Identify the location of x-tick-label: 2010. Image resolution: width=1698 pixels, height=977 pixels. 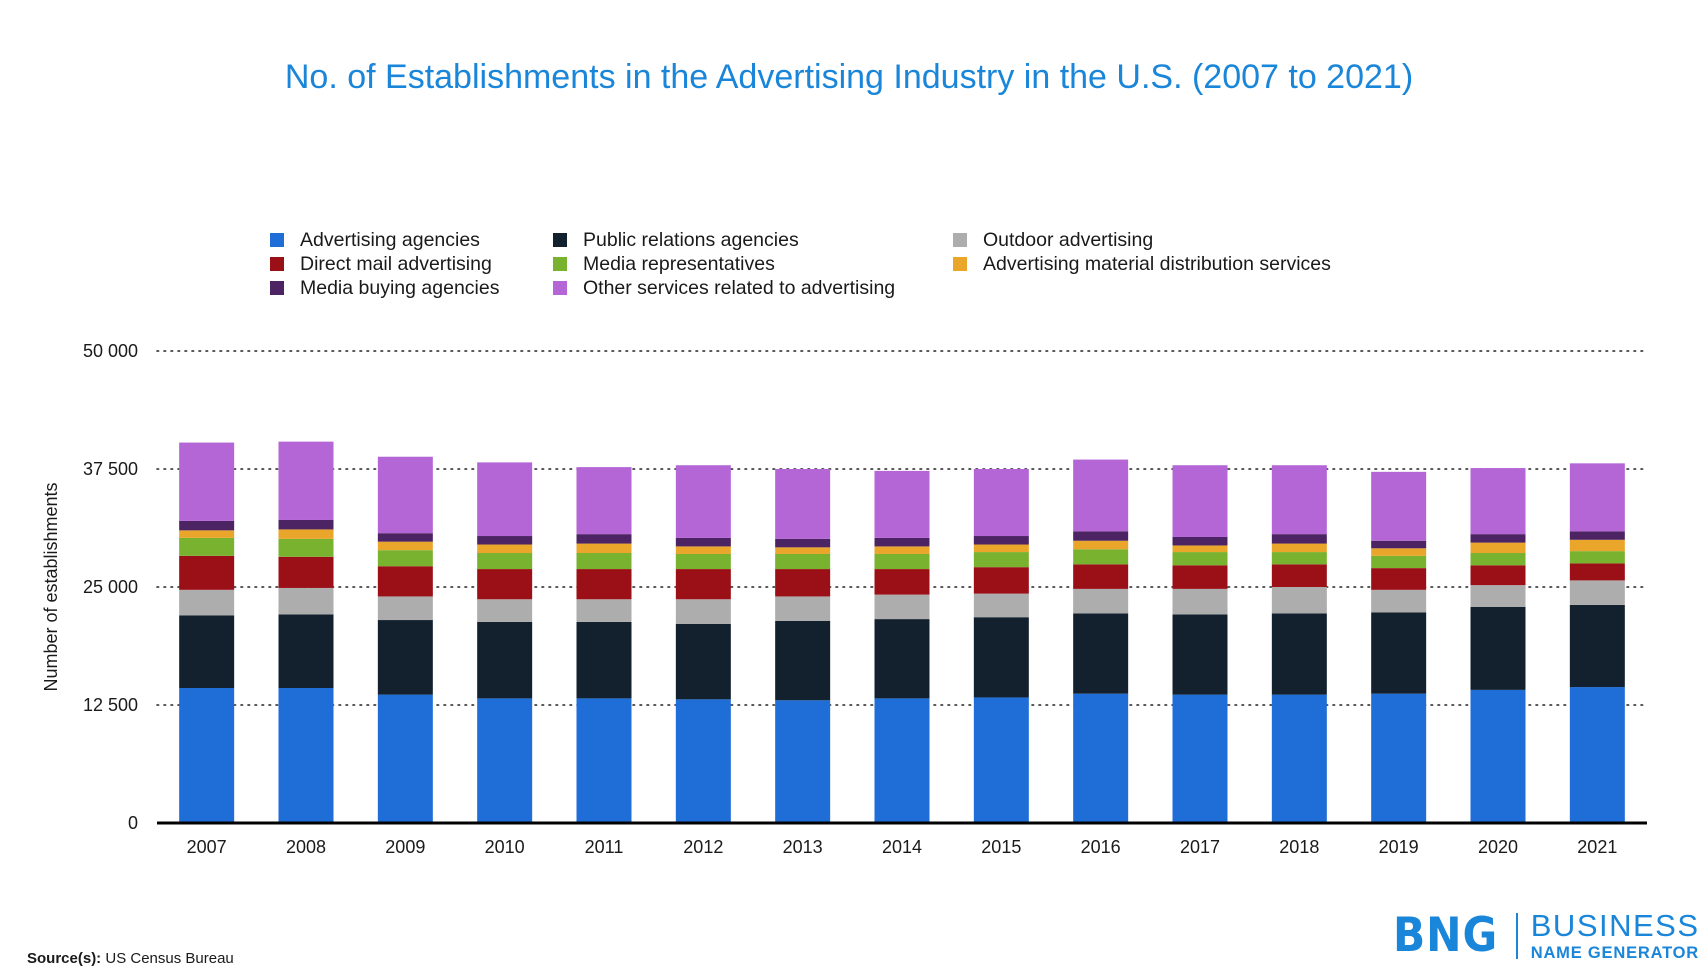
(505, 847).